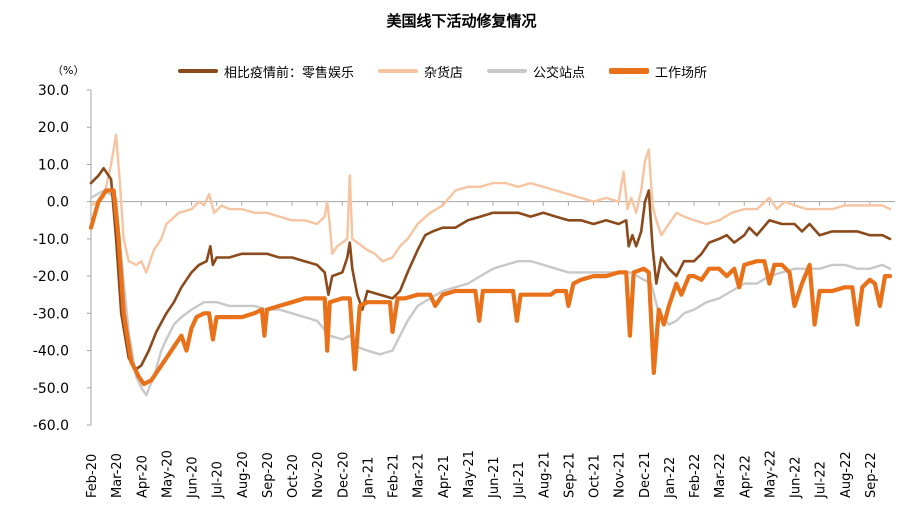  Describe the element at coordinates (507, 71) in the screenshot. I see `legend-swatch-transit` at that location.